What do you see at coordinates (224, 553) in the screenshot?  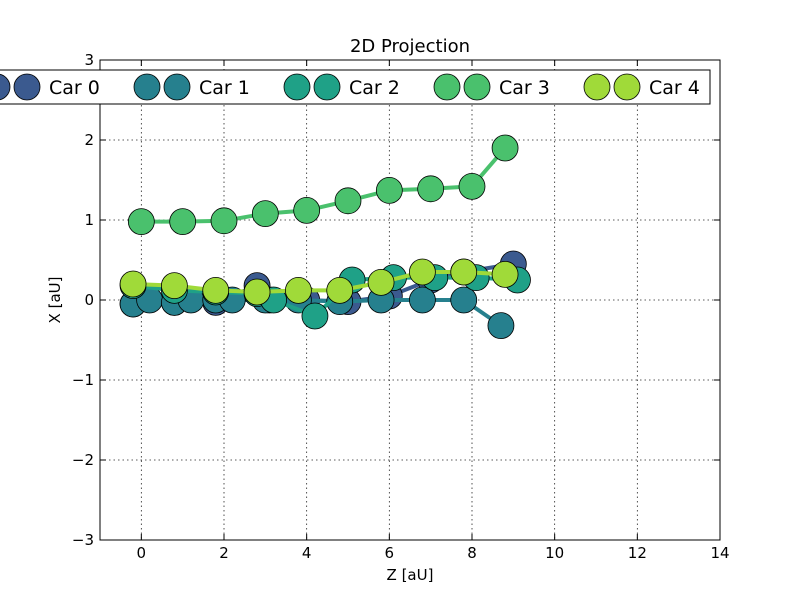 I see `x-tick-label: 2` at bounding box center [224, 553].